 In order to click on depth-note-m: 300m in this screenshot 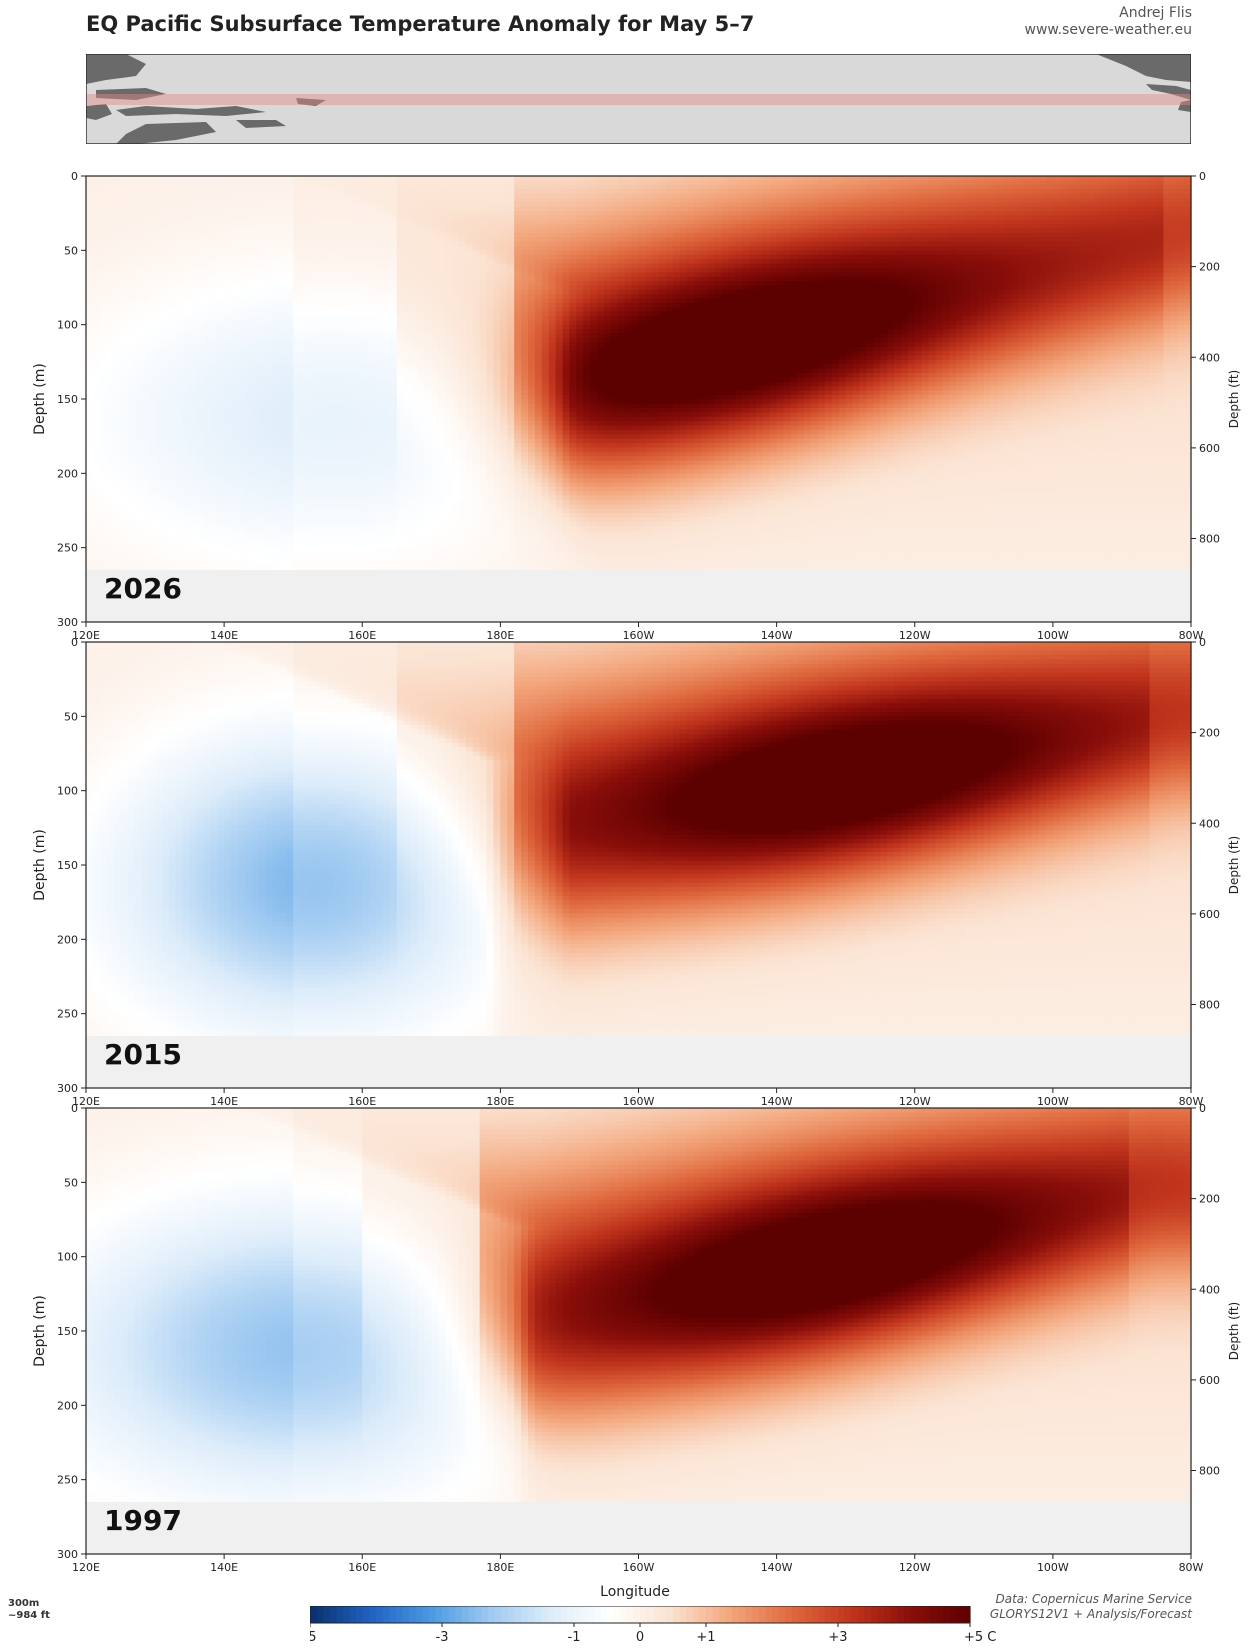, I will do `click(29, 1604)`.